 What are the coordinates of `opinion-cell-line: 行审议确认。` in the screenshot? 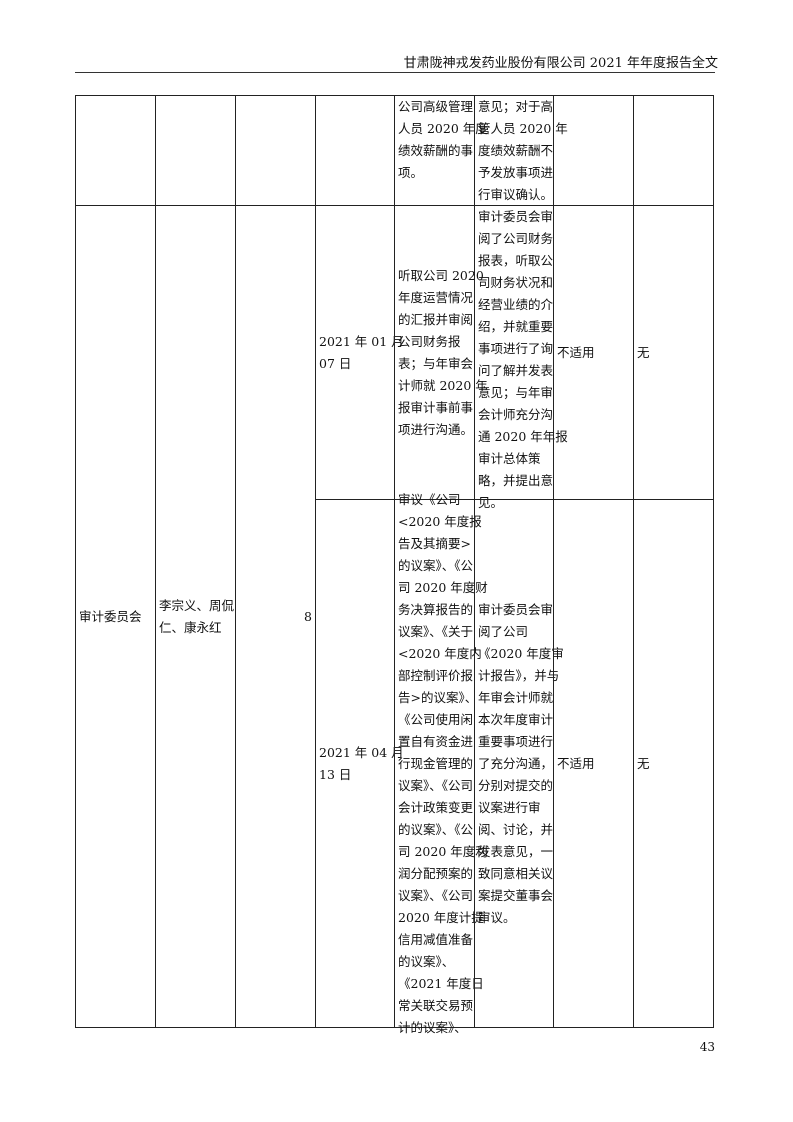 It's located at (516, 194).